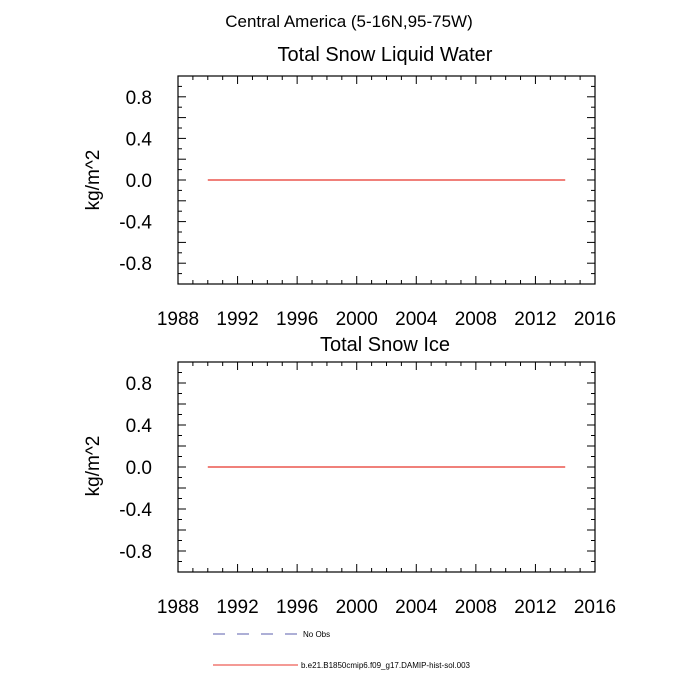  Describe the element at coordinates (271, 634) in the screenshot. I see `legend-item-no-obs: No Obs` at that location.